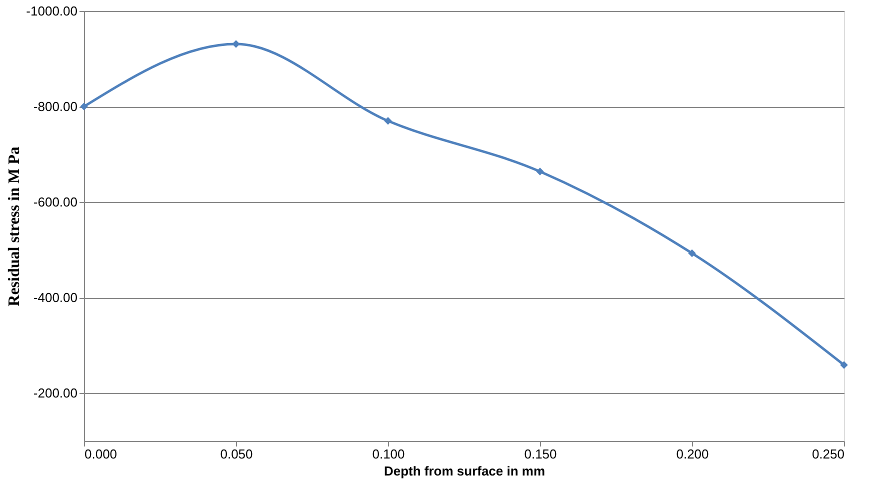  I want to click on y-tick-label: -1000.00, so click(52, 11).